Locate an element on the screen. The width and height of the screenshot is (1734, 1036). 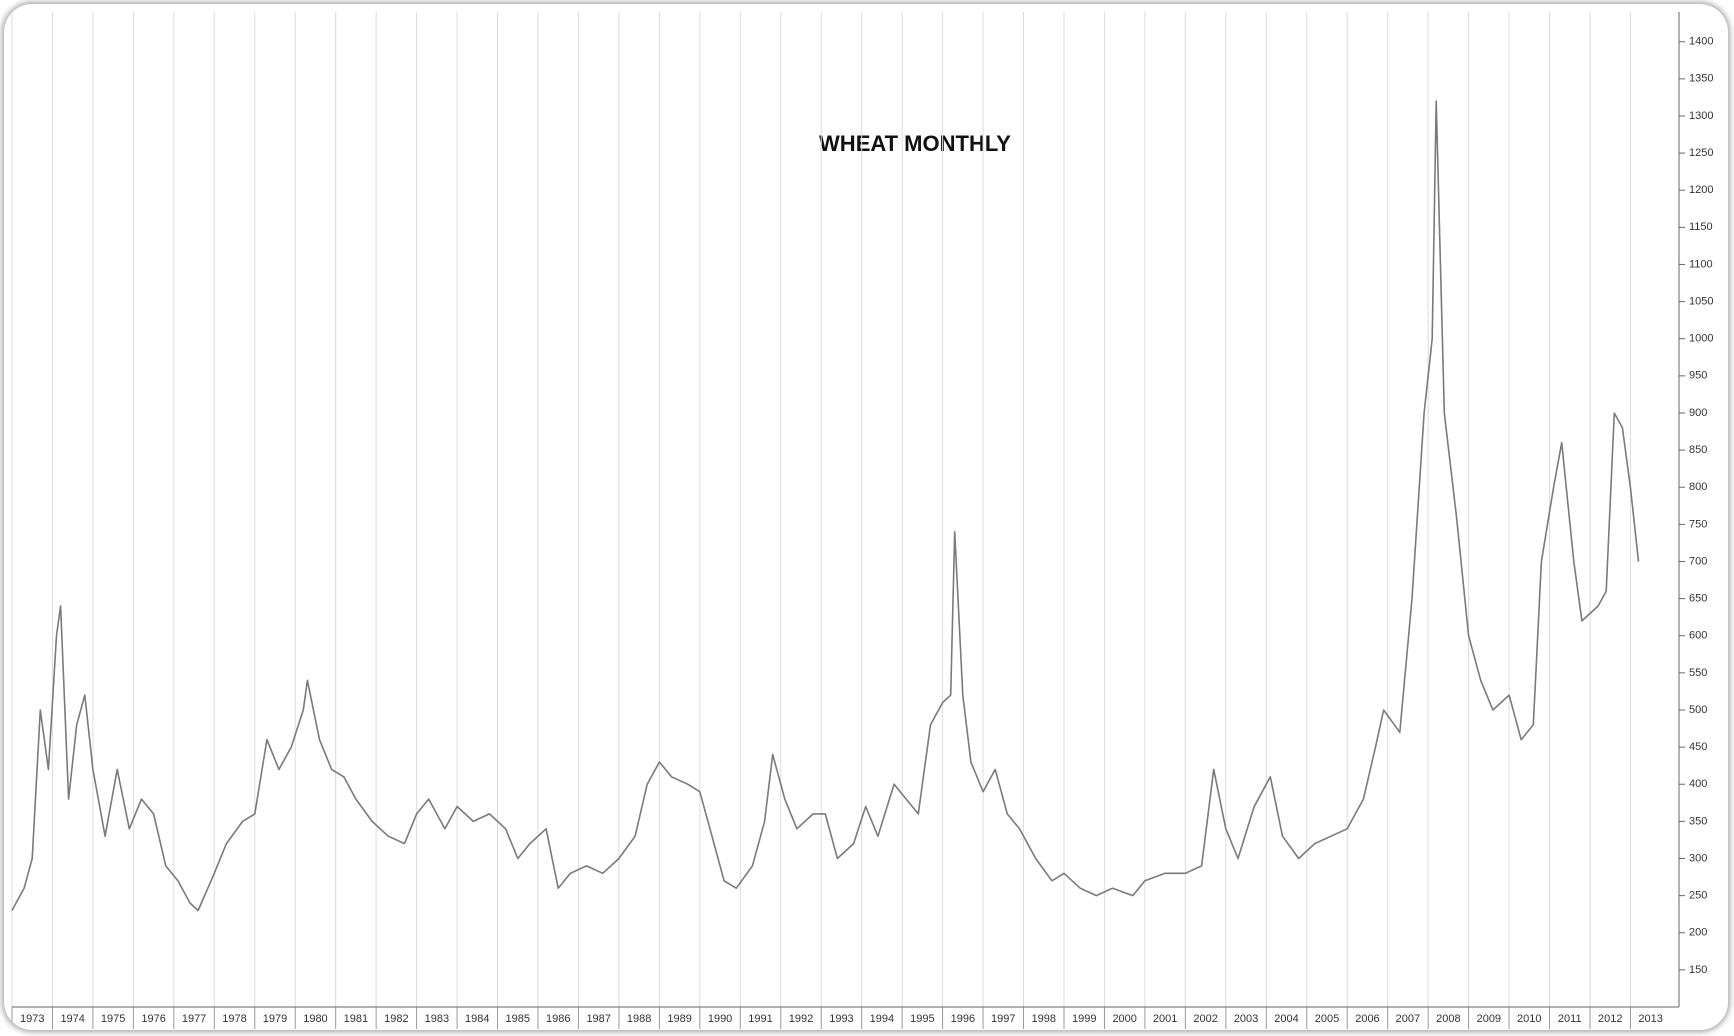
y-tick-label: 650 is located at coordinates (1698, 599).